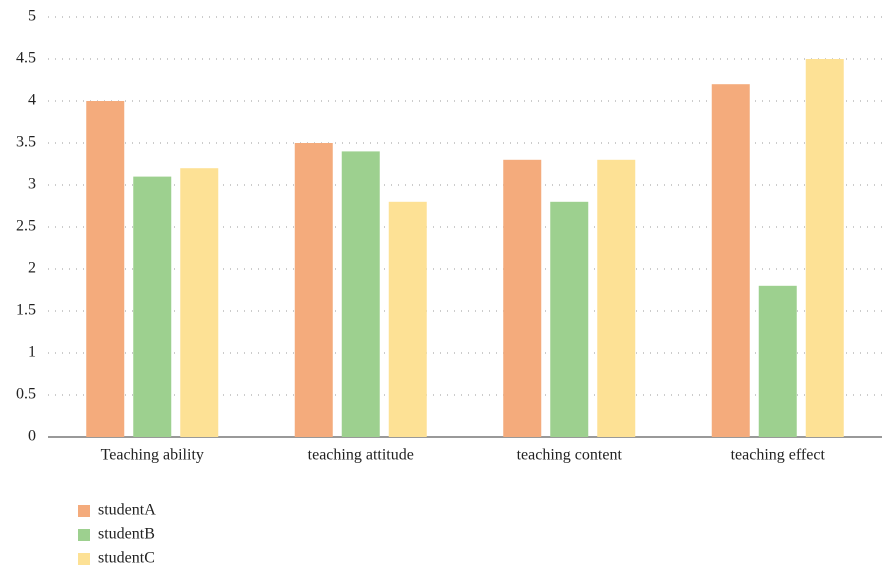 This screenshot has height=572, width=883. What do you see at coordinates (32, 352) in the screenshot?
I see `y-tick-label: 1` at bounding box center [32, 352].